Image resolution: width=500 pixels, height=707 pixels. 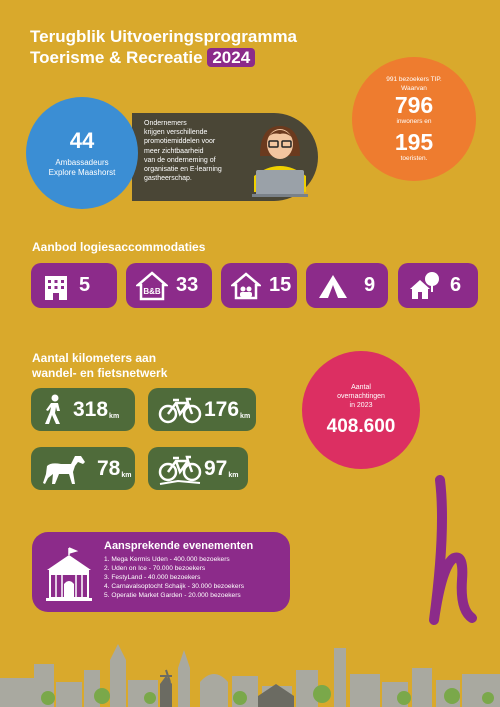 What do you see at coordinates (333, 286) in the screenshot?
I see `tent-icon` at bounding box center [333, 286].